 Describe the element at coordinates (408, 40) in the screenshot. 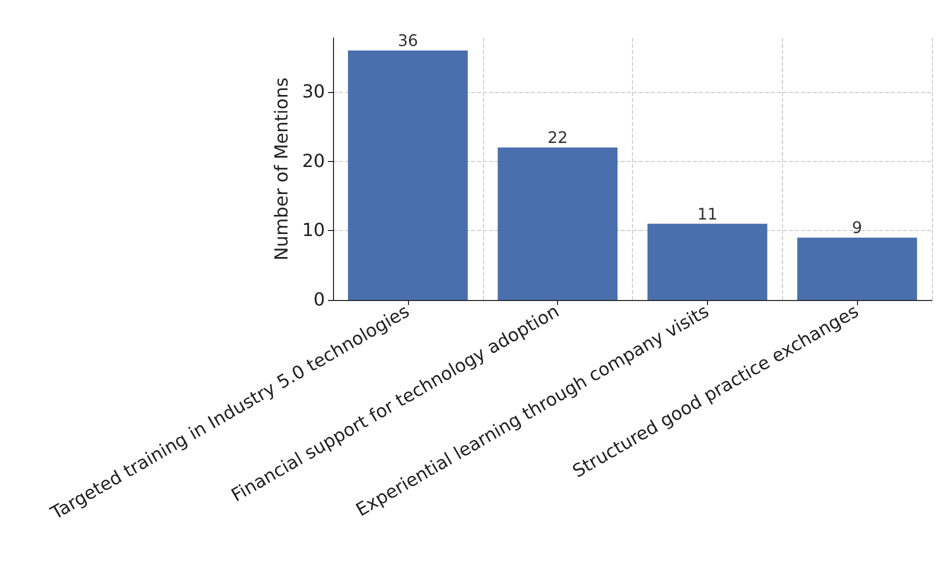

I see `data-label: 36` at that location.